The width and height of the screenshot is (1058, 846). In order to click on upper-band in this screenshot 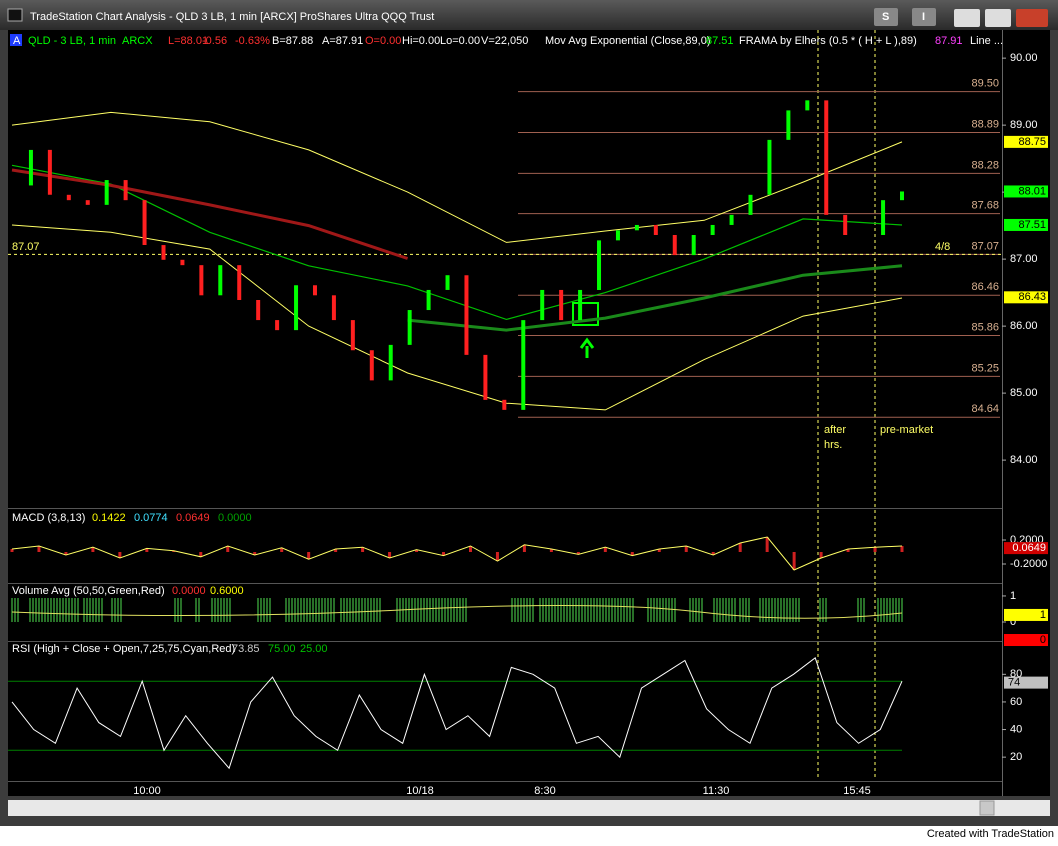, I will do `click(457, 177)`.